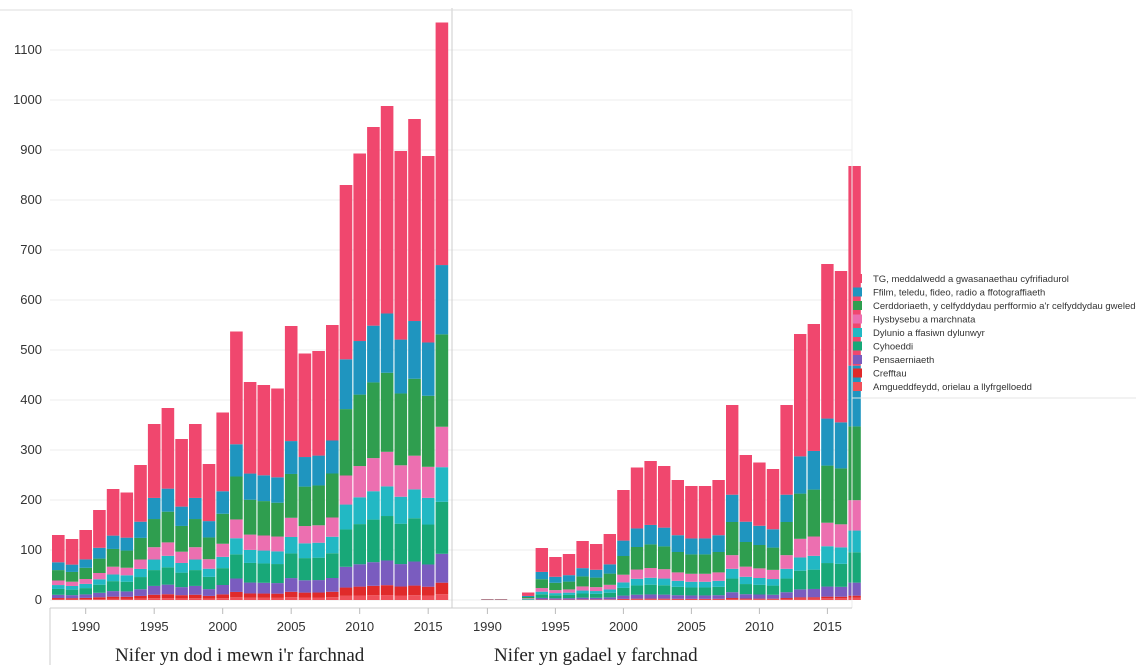 The height and width of the screenshot is (665, 1136). I want to click on y-tick-label: 100, so click(31, 549).